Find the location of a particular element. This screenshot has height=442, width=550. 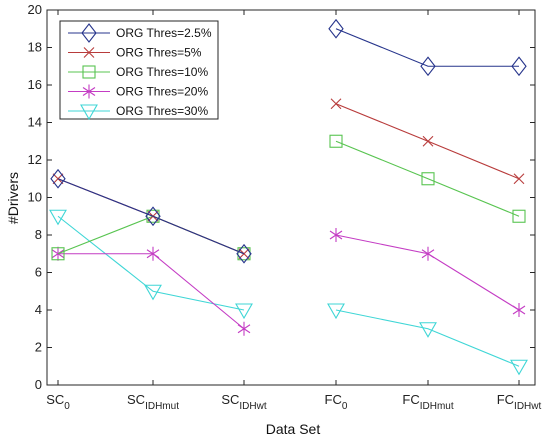

y-tick-label: 10 is located at coordinates (35, 197).